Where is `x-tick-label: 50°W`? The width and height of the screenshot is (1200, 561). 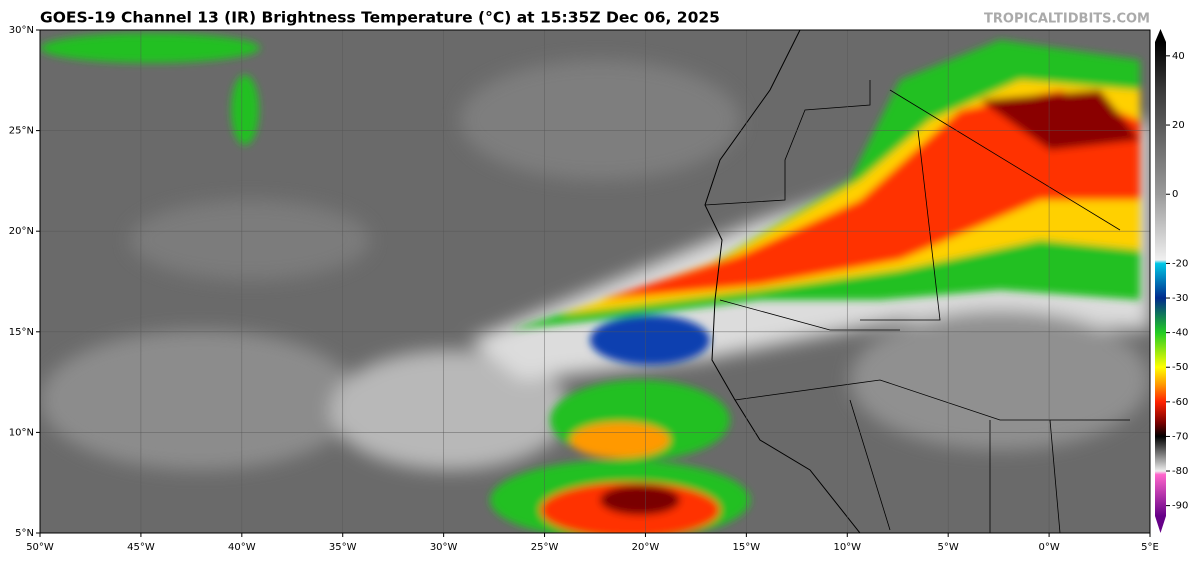
x-tick-label: 50°W is located at coordinates (40, 547).